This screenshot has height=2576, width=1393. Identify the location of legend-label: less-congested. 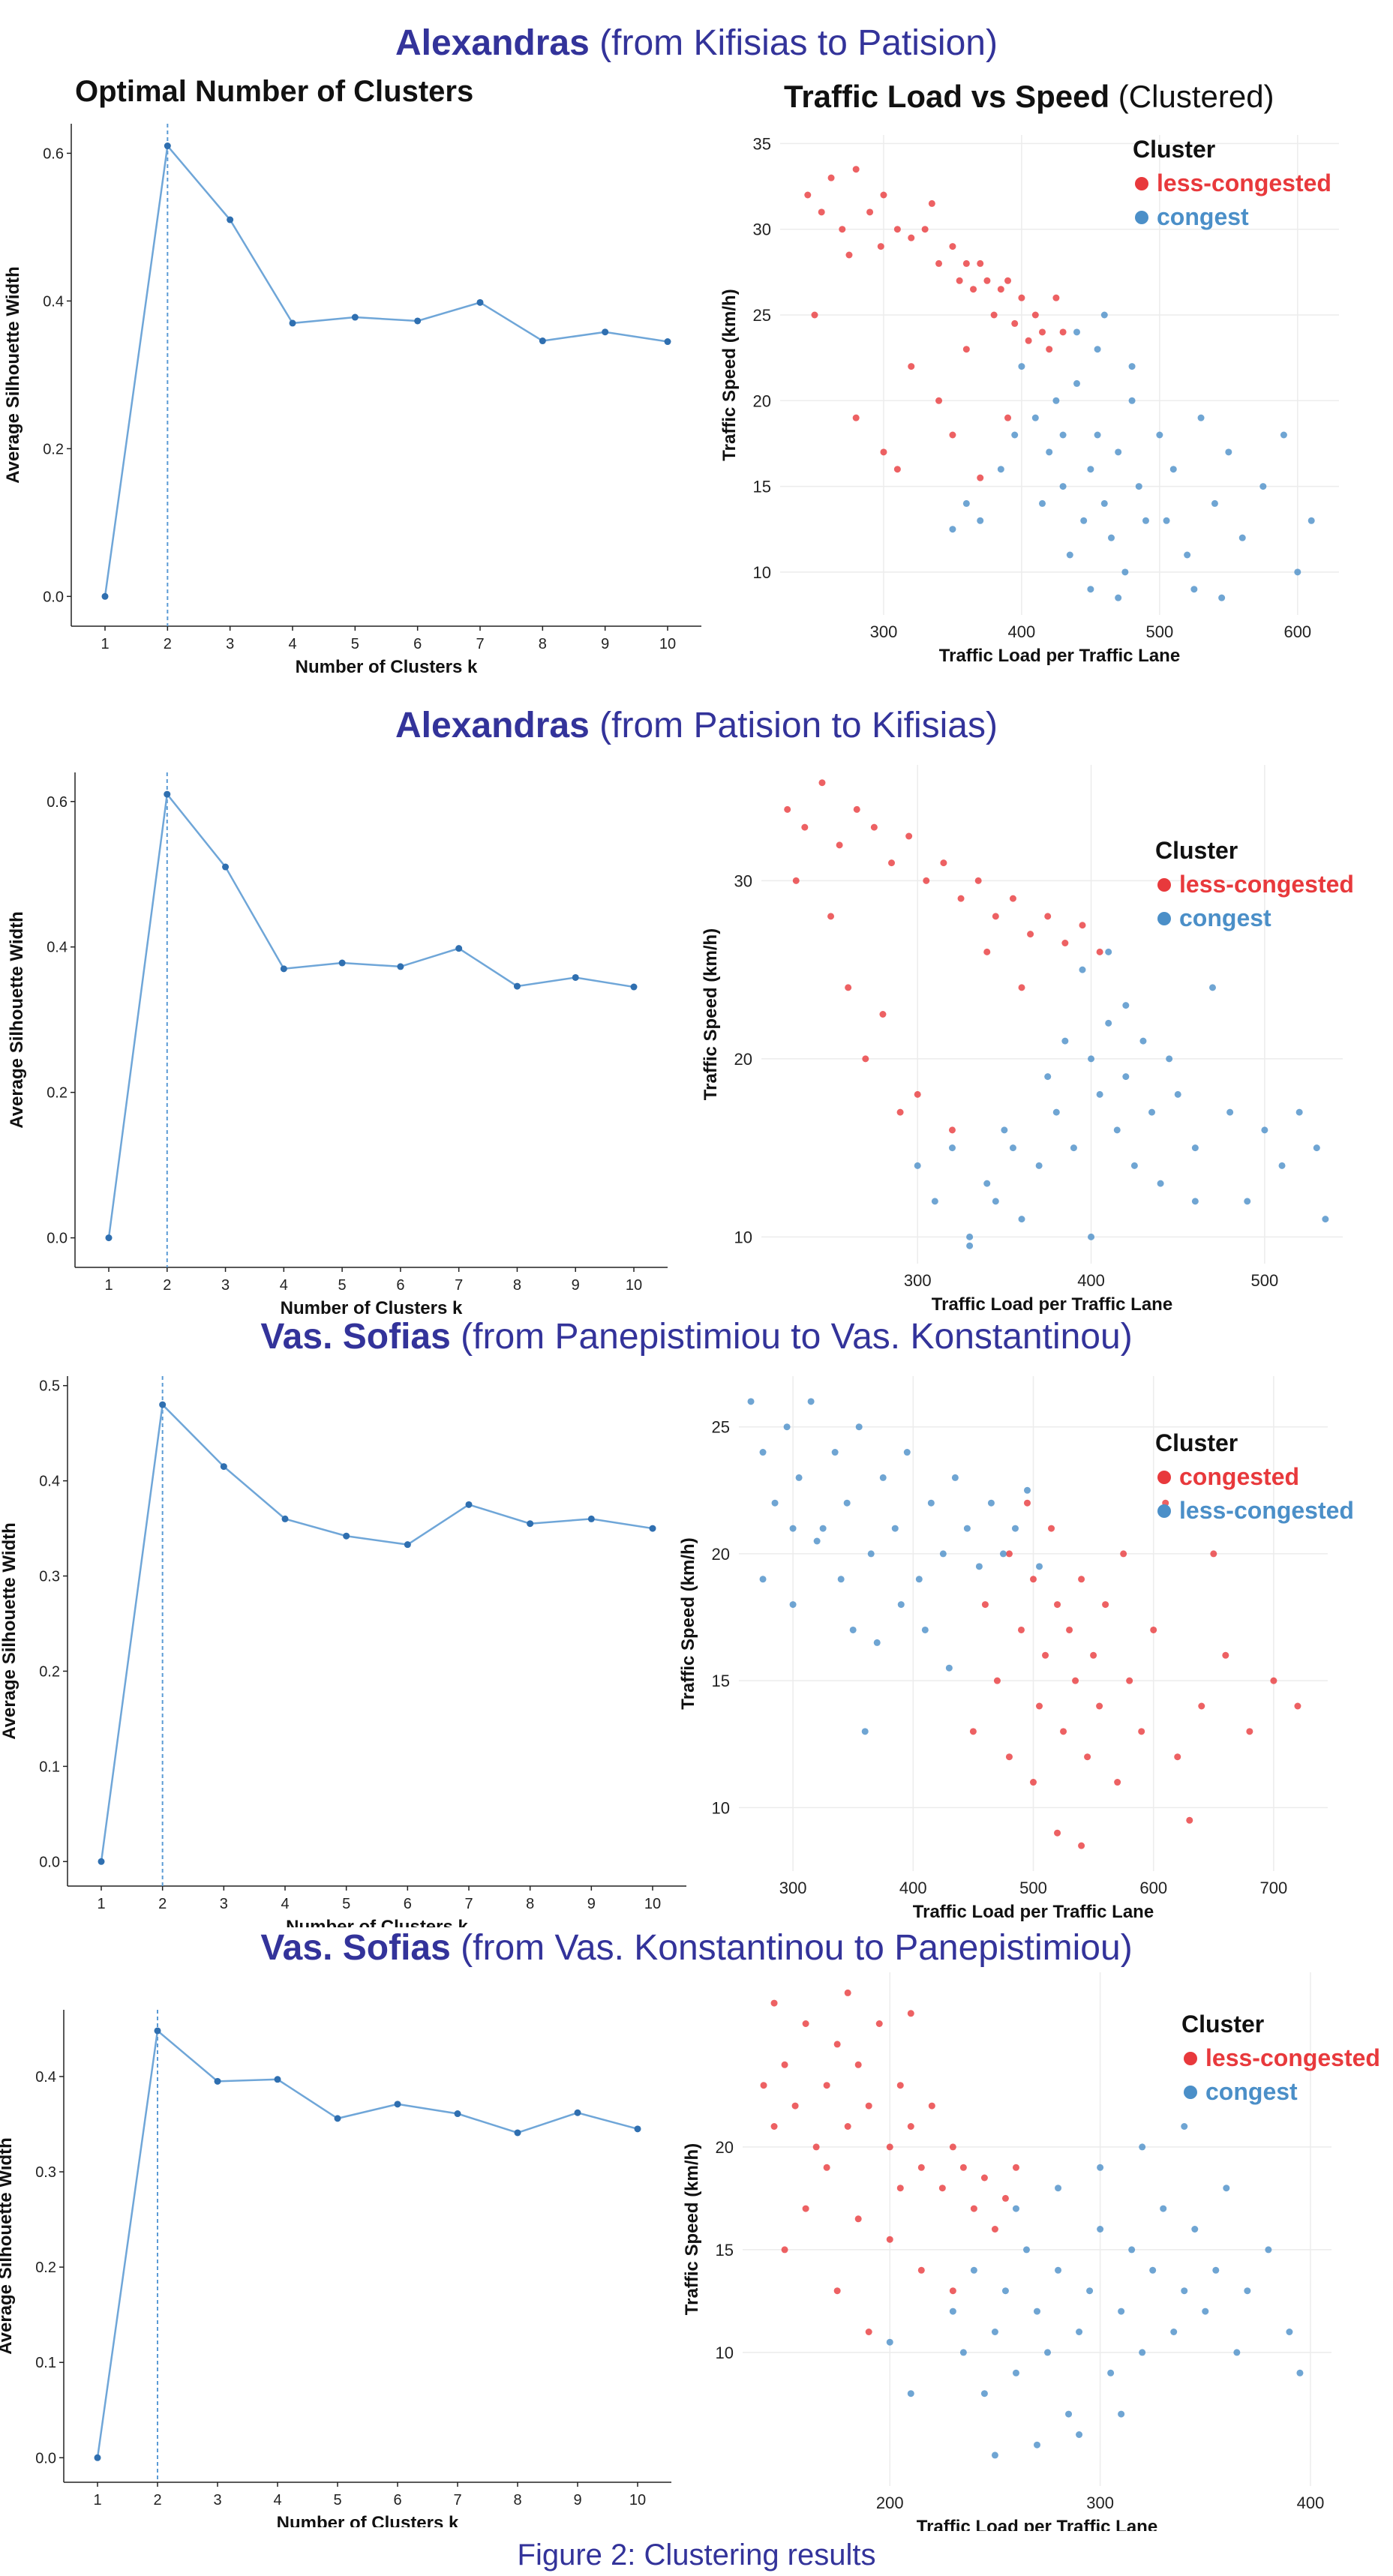
(1244, 183).